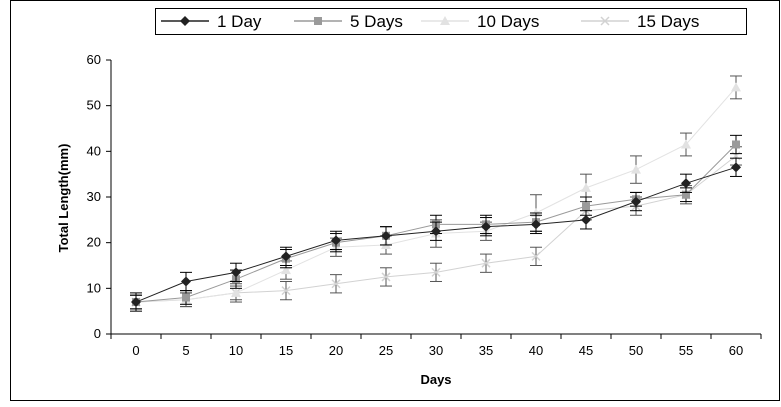  Describe the element at coordinates (435, 379) in the screenshot. I see `x-axis-label: Days` at that location.